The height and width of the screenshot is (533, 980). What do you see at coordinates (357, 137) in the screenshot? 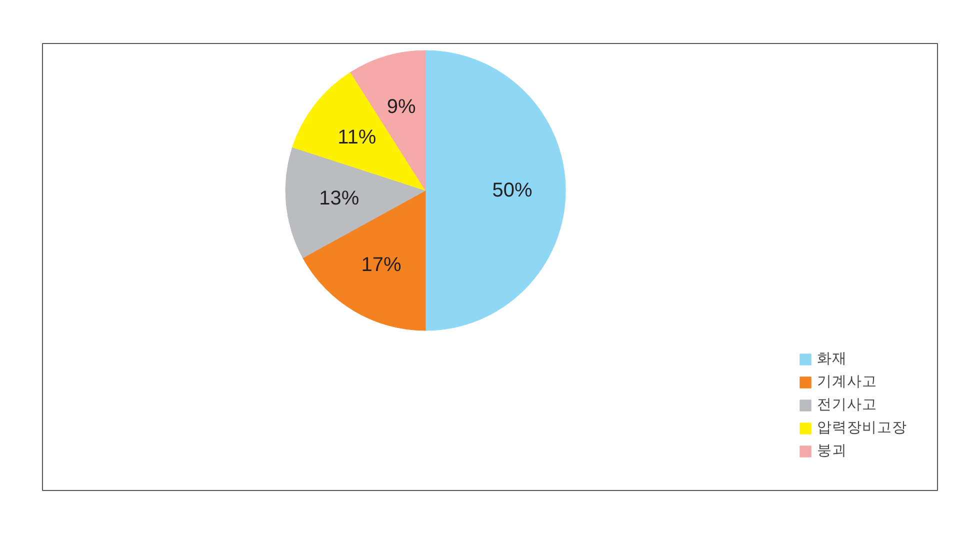
I see `data-label: 11%` at bounding box center [357, 137].